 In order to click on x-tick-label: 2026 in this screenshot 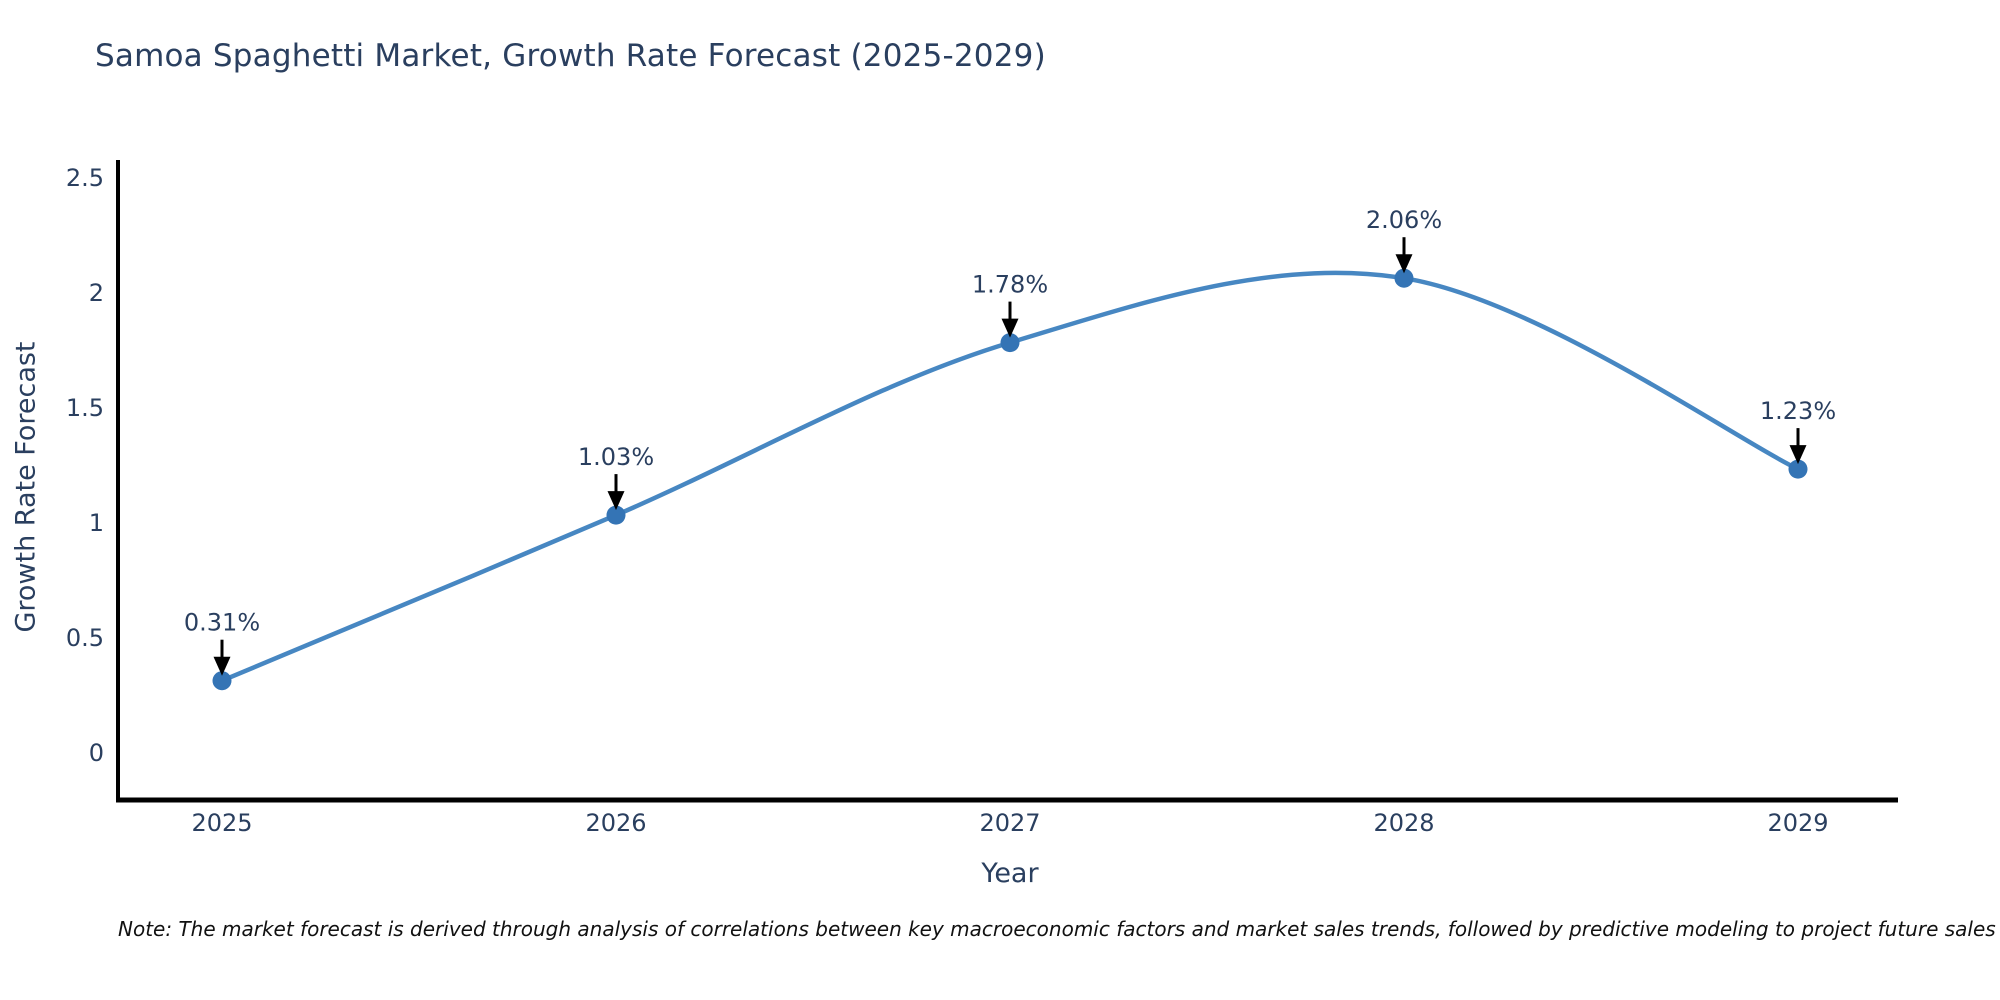, I will do `click(615, 823)`.